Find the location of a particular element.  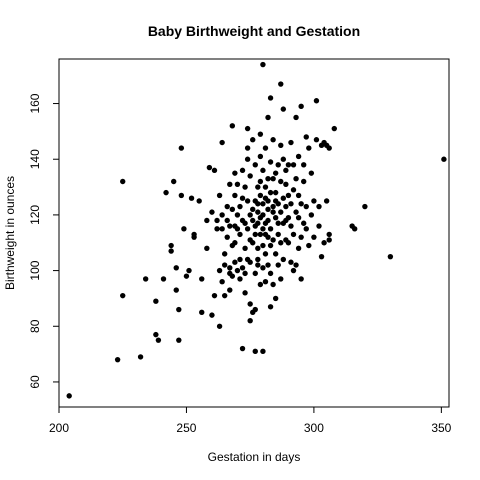

y-tick-label: 60 is located at coordinates (35, 382).